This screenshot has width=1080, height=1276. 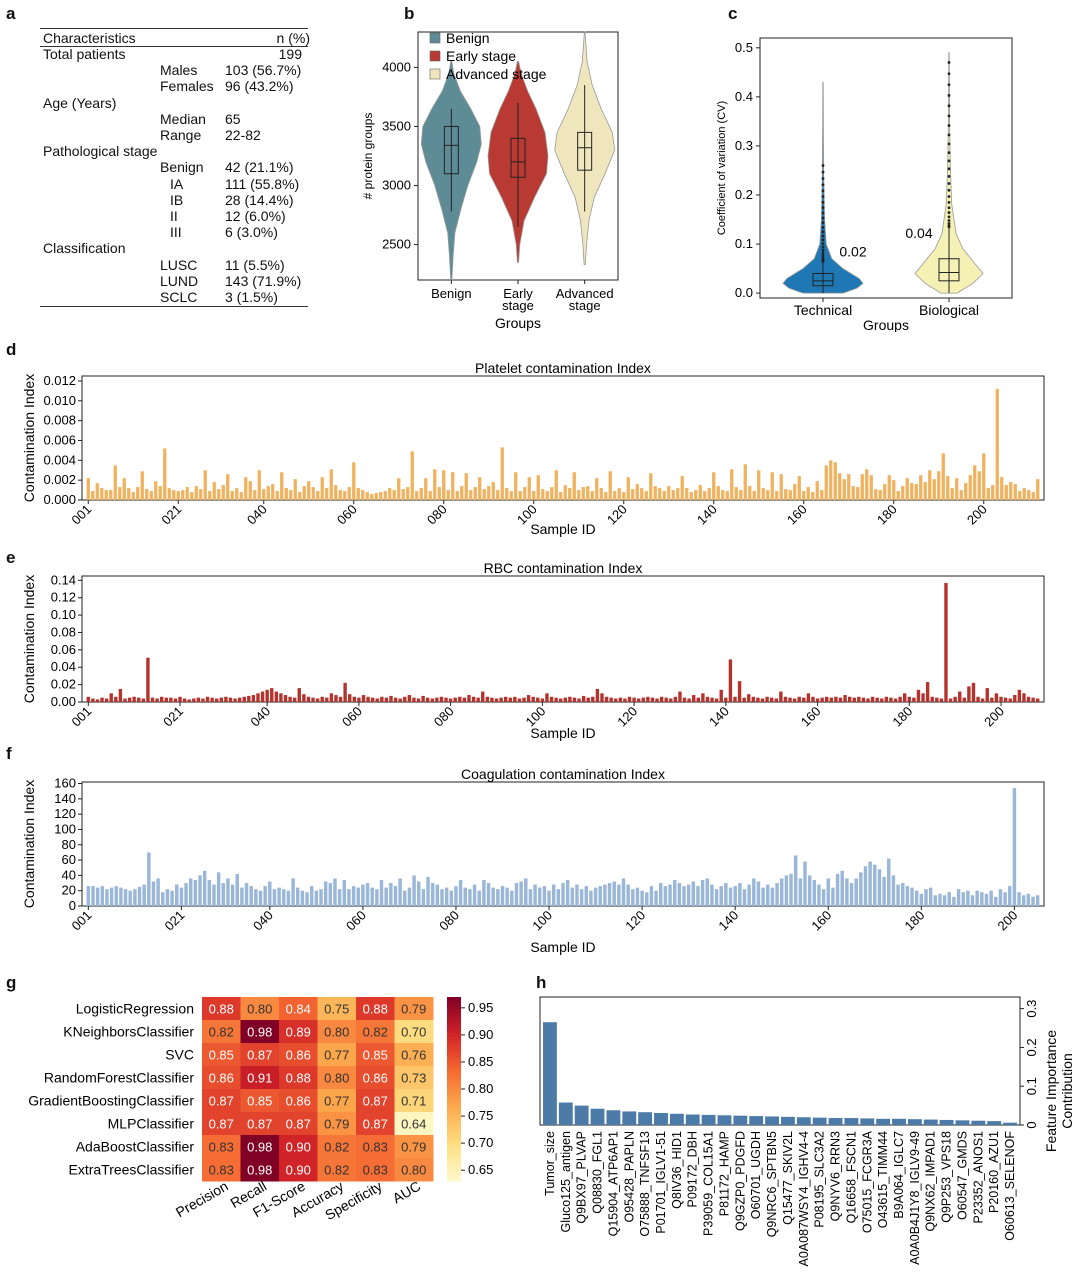 What do you see at coordinates (744, 145) in the screenshot?
I see `y-tick-label: 0.3` at bounding box center [744, 145].